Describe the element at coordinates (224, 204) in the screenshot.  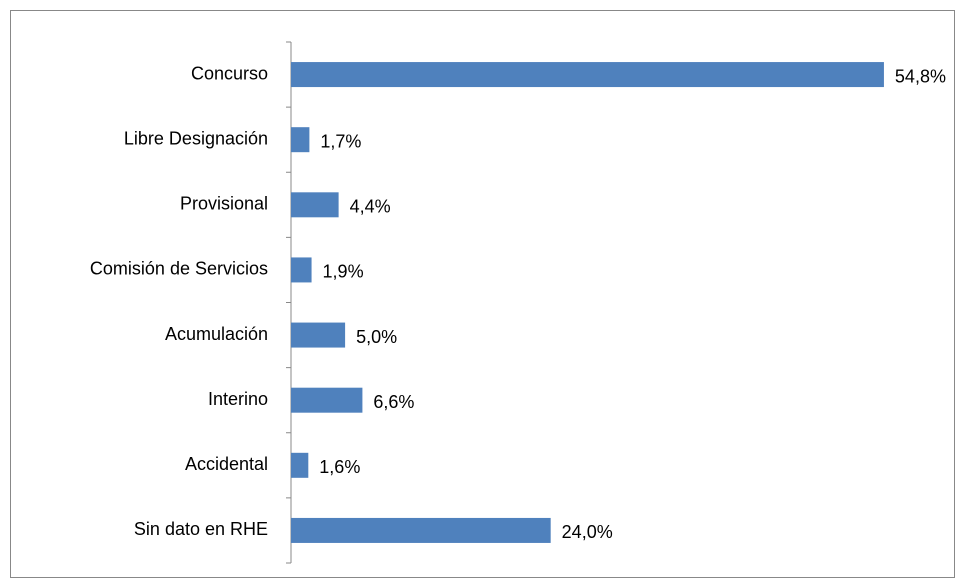
I see `category-label: Provisional` at that location.